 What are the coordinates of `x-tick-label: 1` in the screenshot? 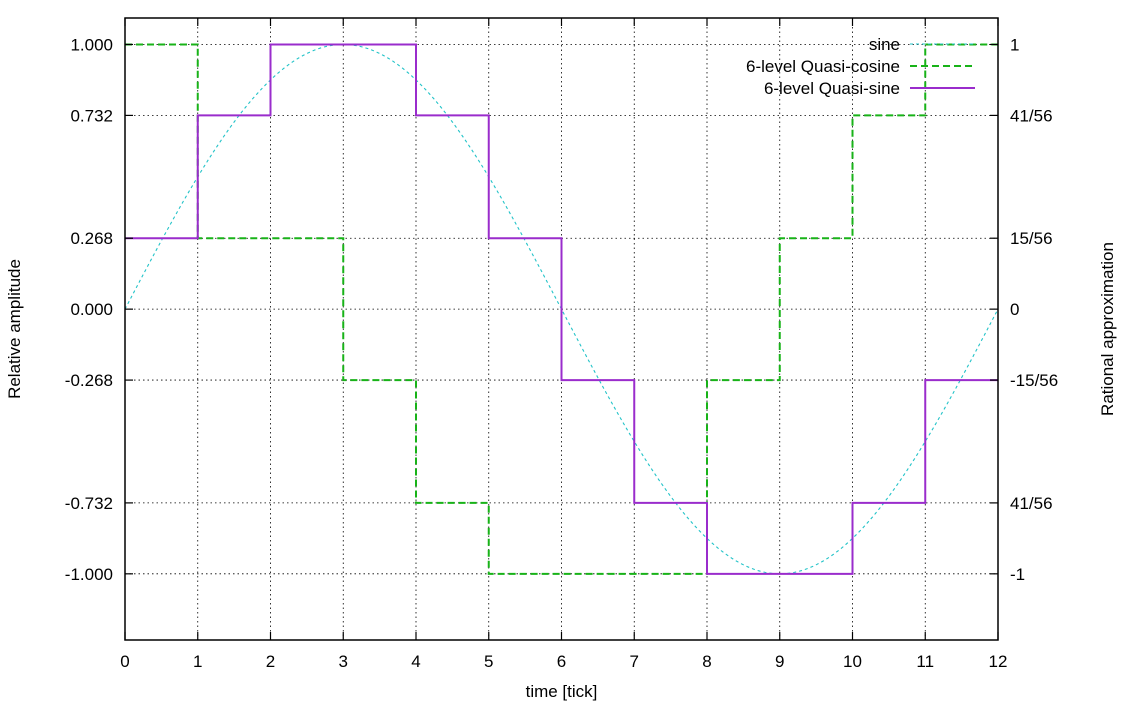 It's located at (197, 661).